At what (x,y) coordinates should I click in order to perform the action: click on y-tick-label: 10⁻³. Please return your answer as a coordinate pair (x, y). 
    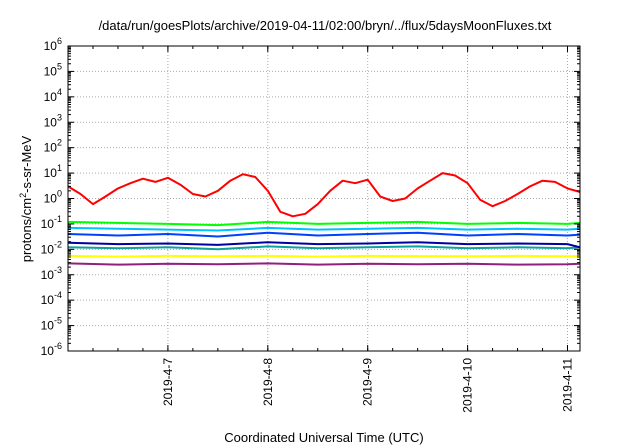
    Looking at the image, I should click on (51, 273).